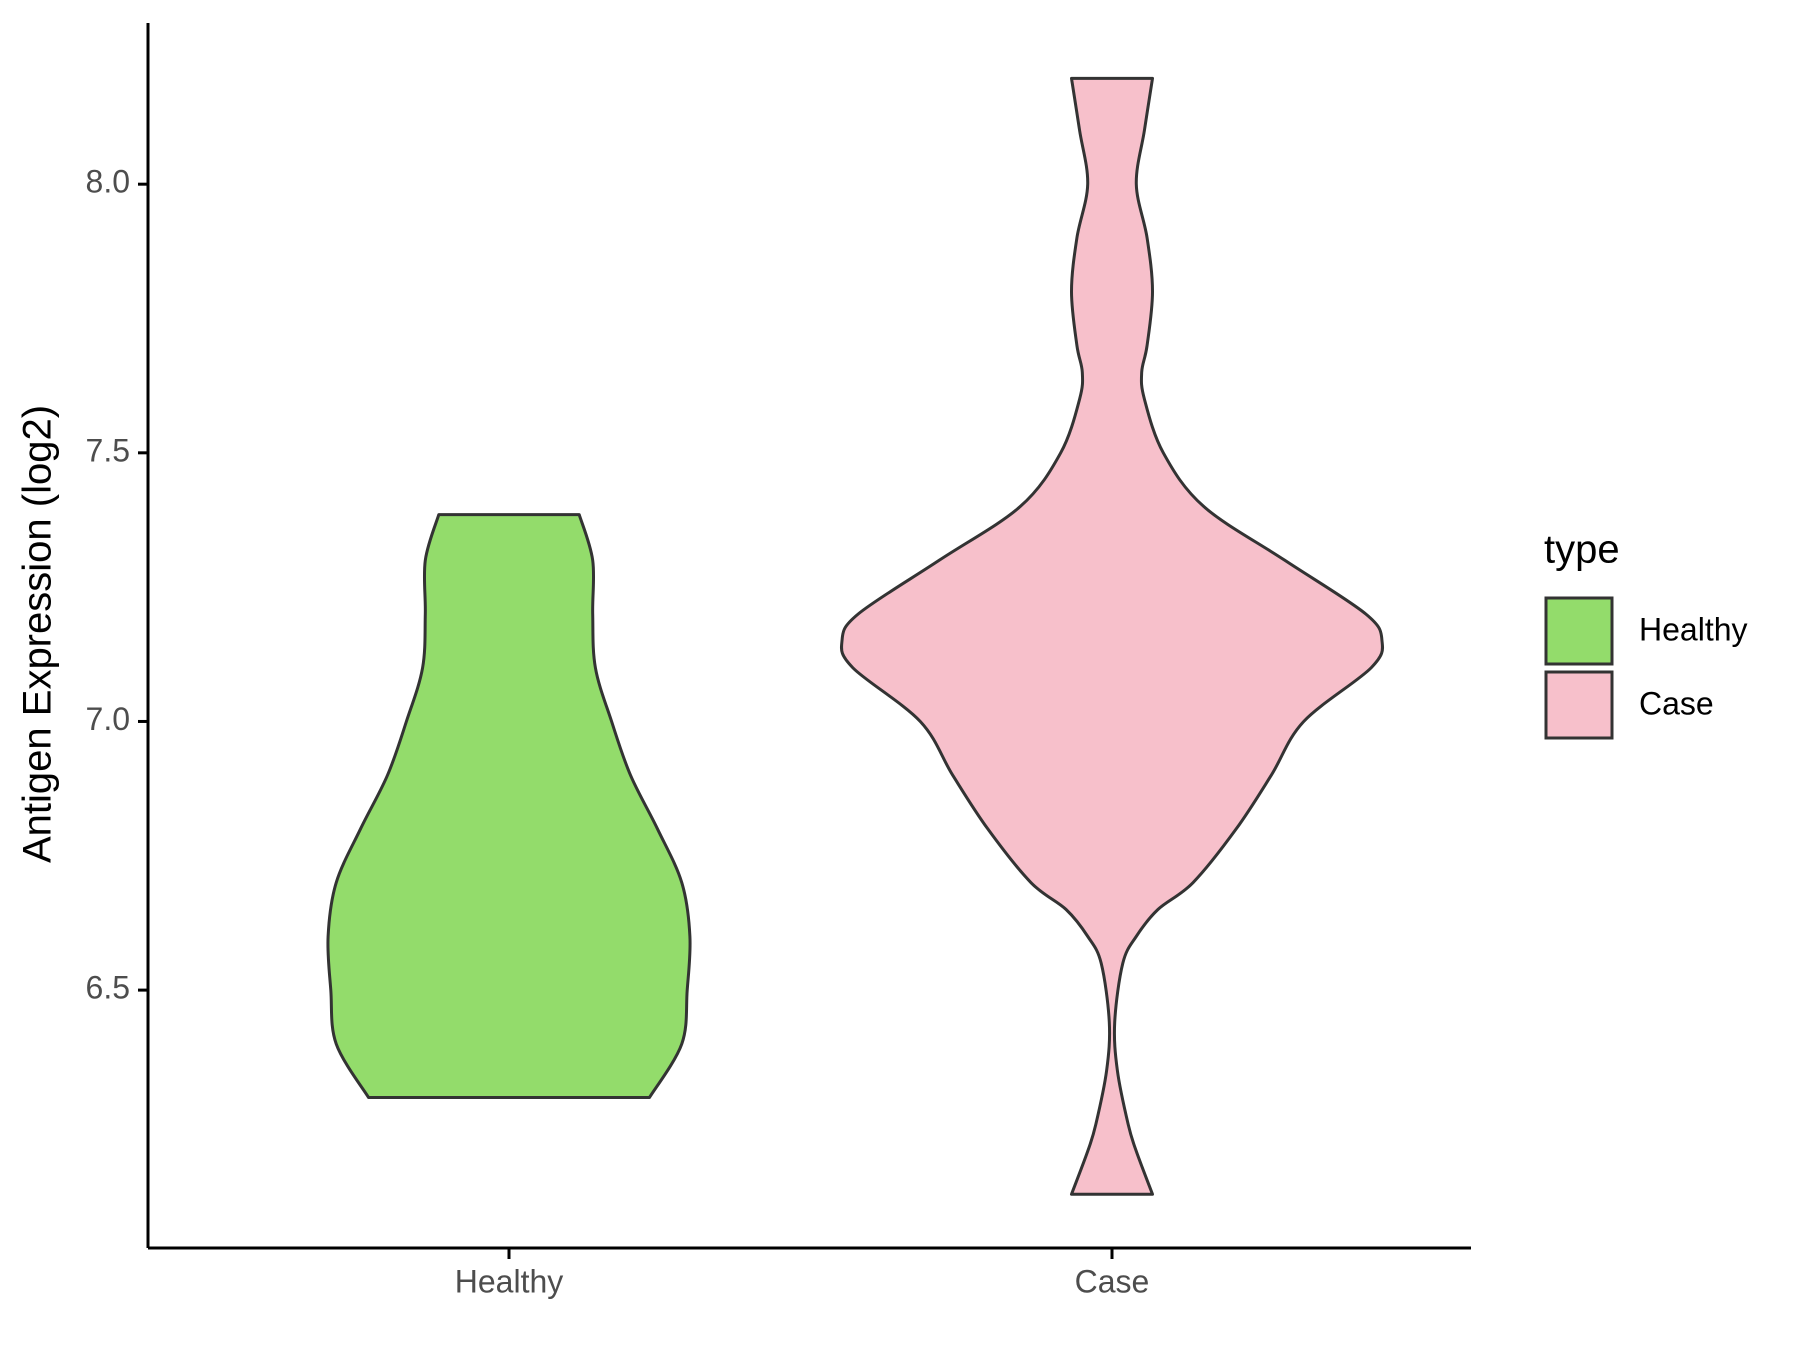 The image size is (1800, 1350). I want to click on y-tick-label: 6.5, so click(108, 988).